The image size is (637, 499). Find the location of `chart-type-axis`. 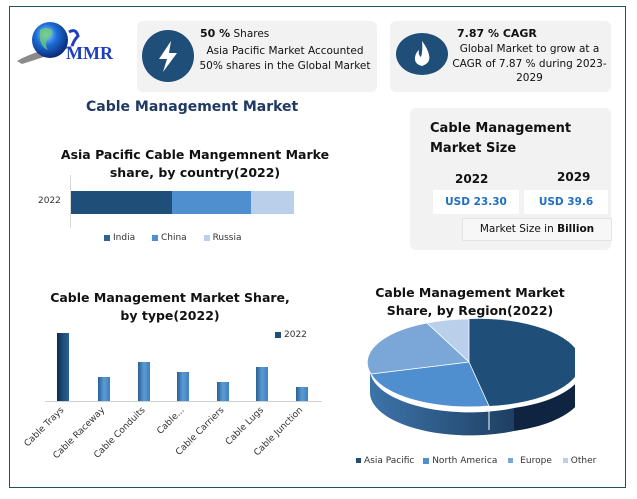

chart-type-axis is located at coordinates (183, 401).